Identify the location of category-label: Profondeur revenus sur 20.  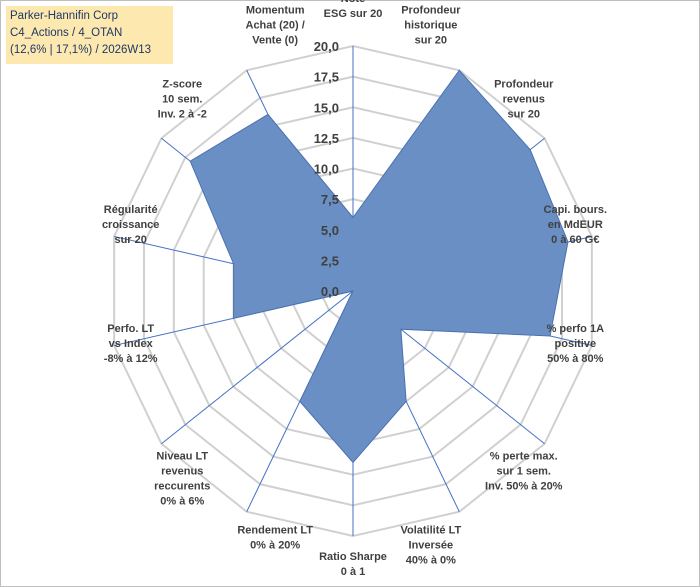
(524, 100).